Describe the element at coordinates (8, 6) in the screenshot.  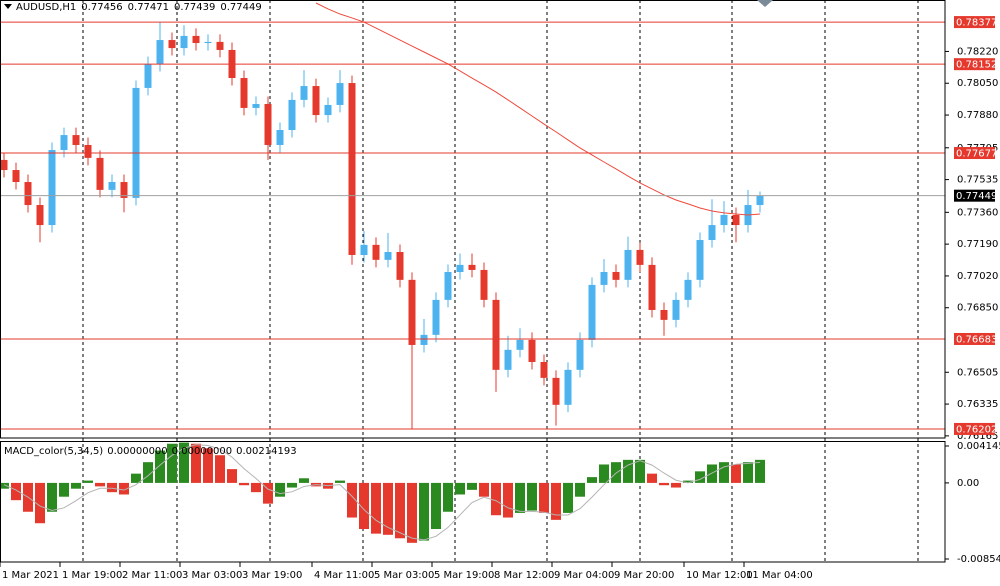
I see `collapse-arrow` at that location.